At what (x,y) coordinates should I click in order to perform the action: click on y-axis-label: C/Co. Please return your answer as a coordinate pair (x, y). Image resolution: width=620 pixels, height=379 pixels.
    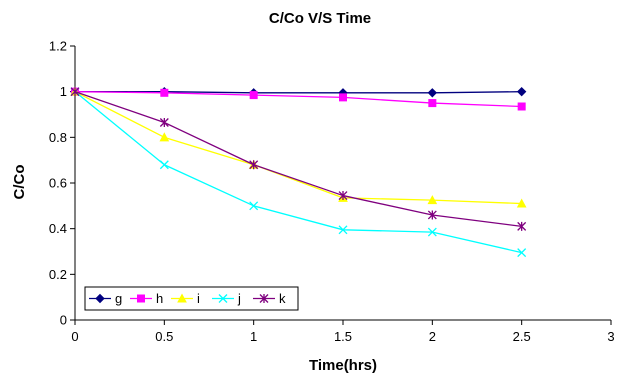
    Looking at the image, I should click on (19, 182).